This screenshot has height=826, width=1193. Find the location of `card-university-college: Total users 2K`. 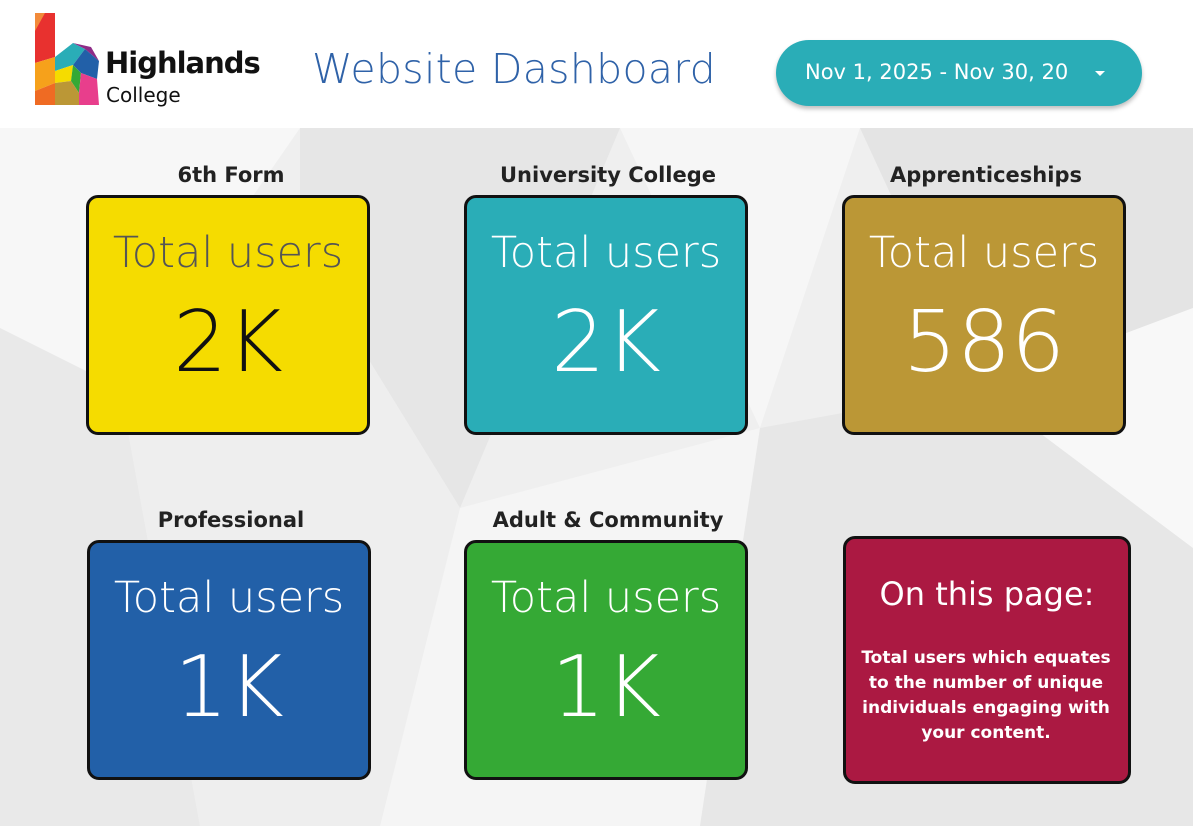

card-university-college: Total users 2K is located at coordinates (606, 315).